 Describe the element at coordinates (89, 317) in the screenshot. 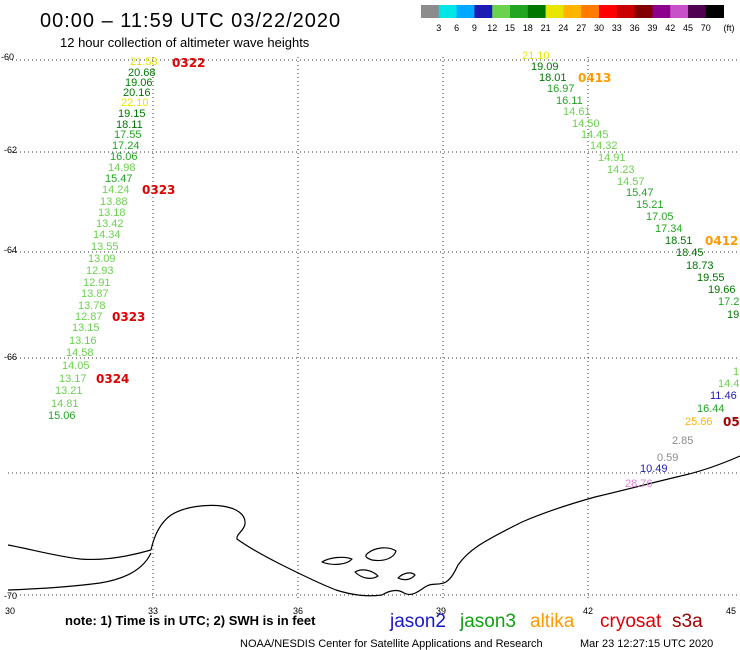

I see `wave-height-value: 12.87` at that location.